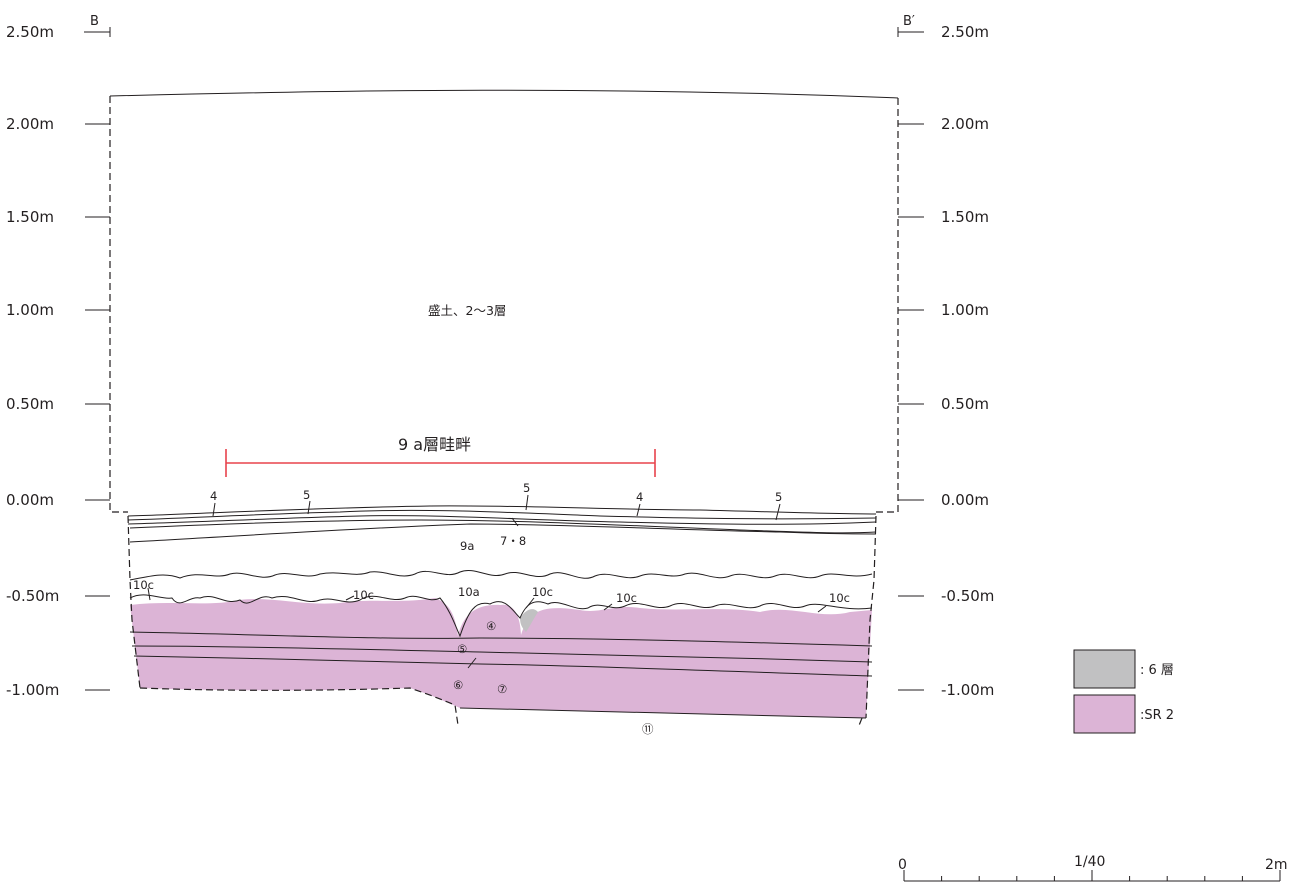 The height and width of the screenshot is (888, 1310). Describe the element at coordinates (501, 575) in the screenshot. I see `layer-10a-top` at that location.